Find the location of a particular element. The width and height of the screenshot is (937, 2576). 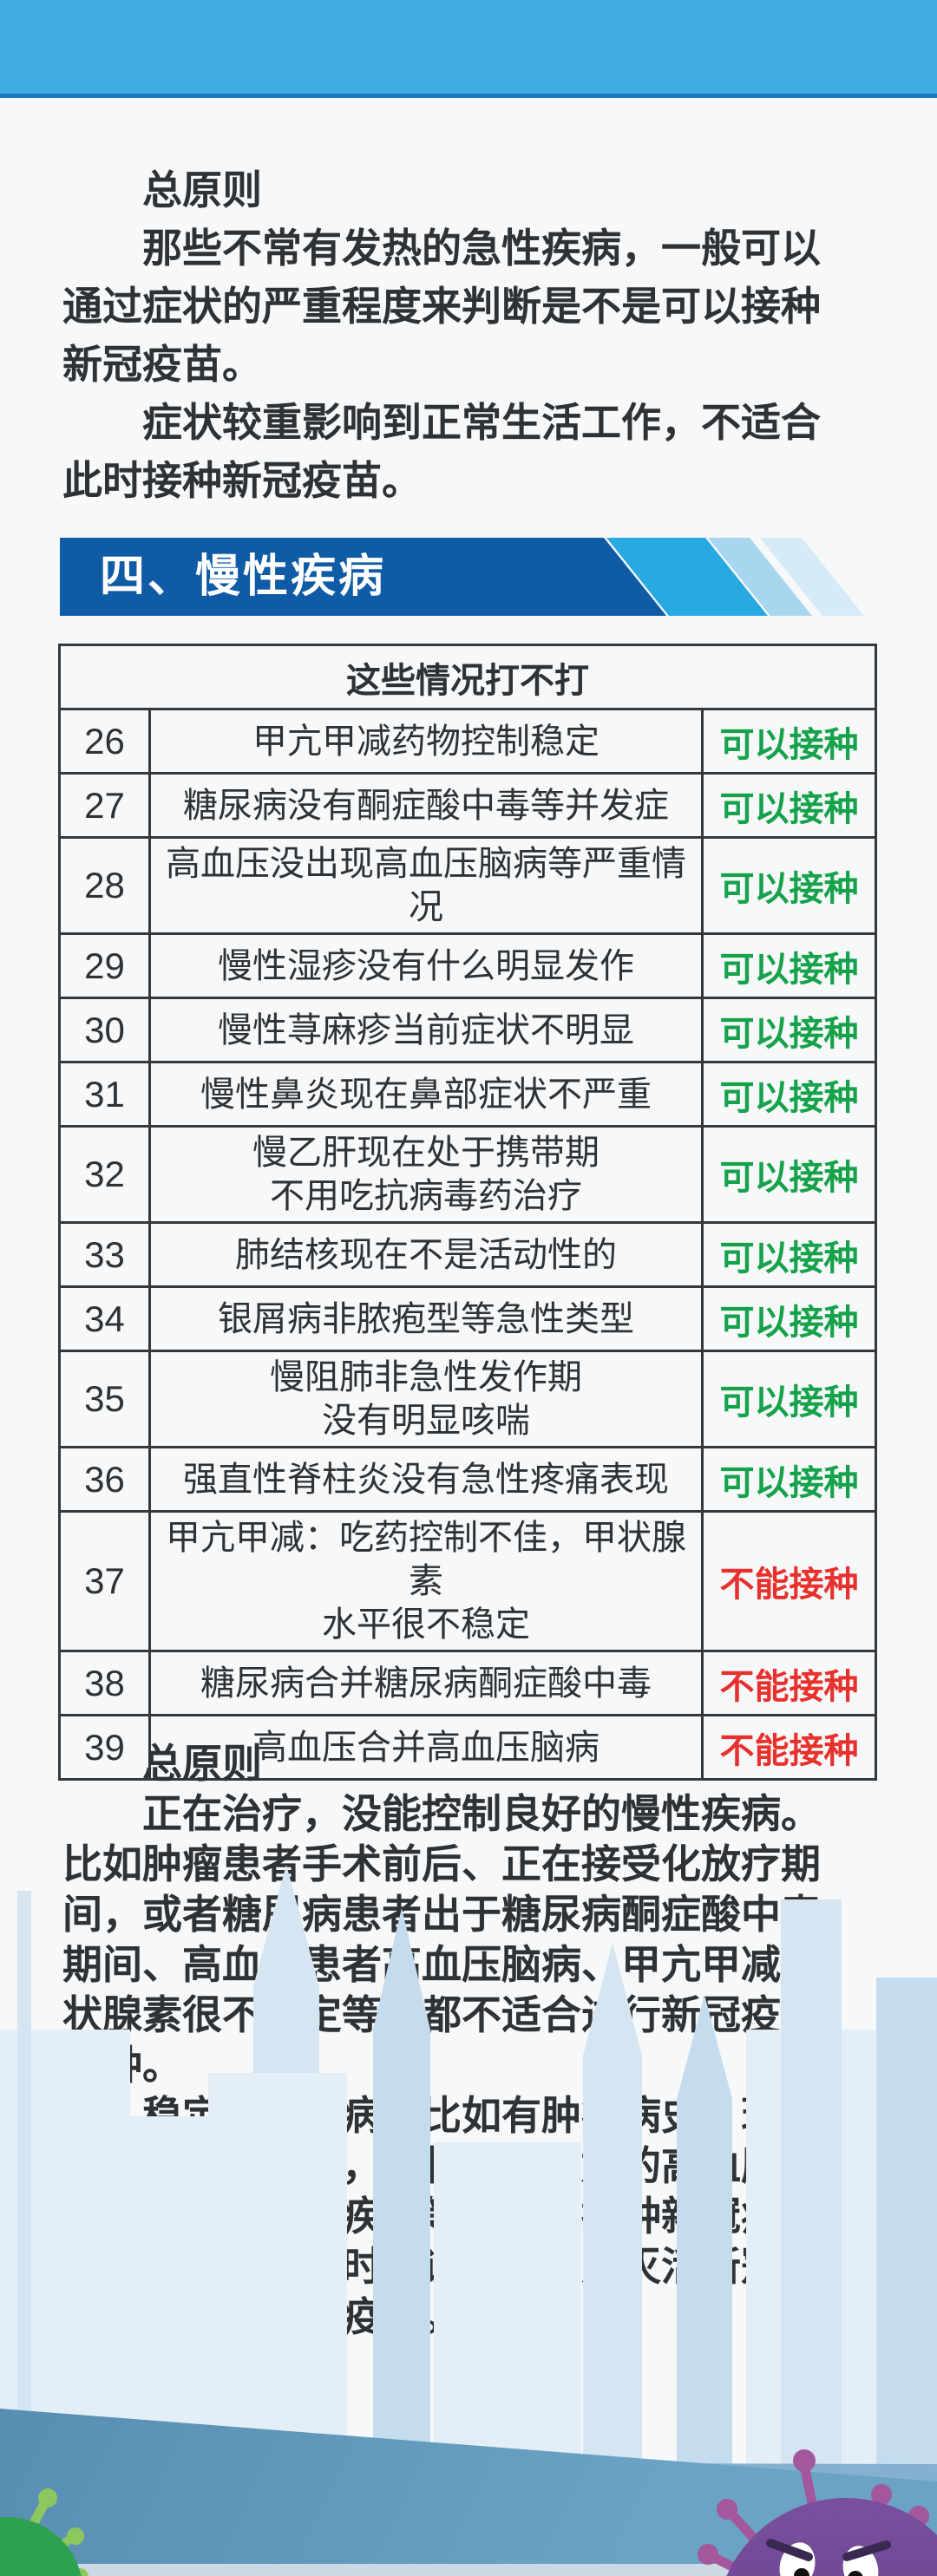

row-condition: 慢性湿疹没有什么明显发作 is located at coordinates (426, 965).